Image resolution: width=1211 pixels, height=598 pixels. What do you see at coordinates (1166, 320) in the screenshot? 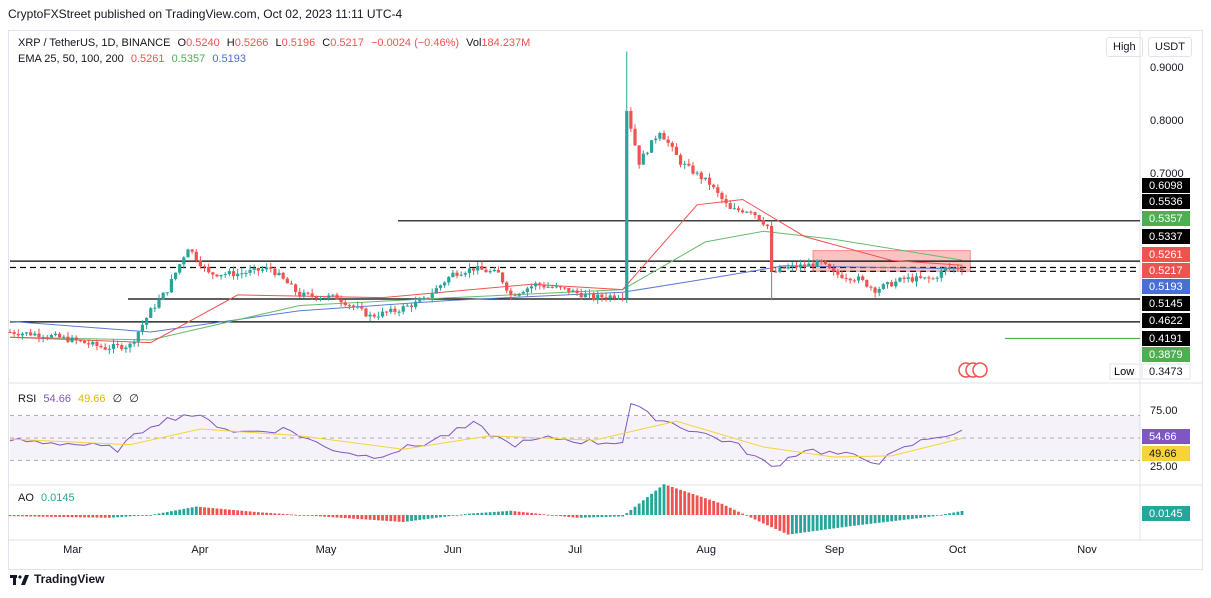
I see `price-badge-0.4622` at bounding box center [1166, 320].